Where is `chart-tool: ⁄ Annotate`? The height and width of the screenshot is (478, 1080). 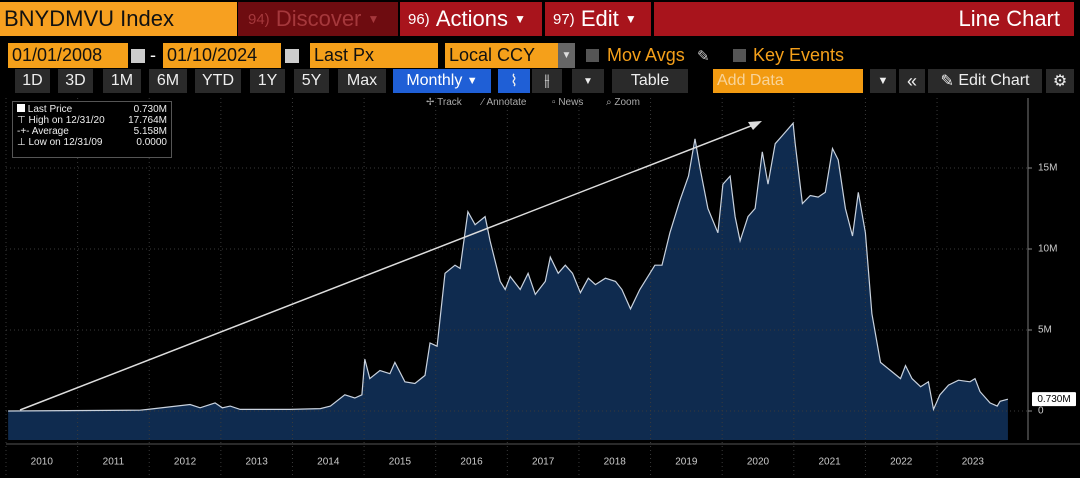
chart-tool: ⁄ Annotate is located at coordinates (504, 102).